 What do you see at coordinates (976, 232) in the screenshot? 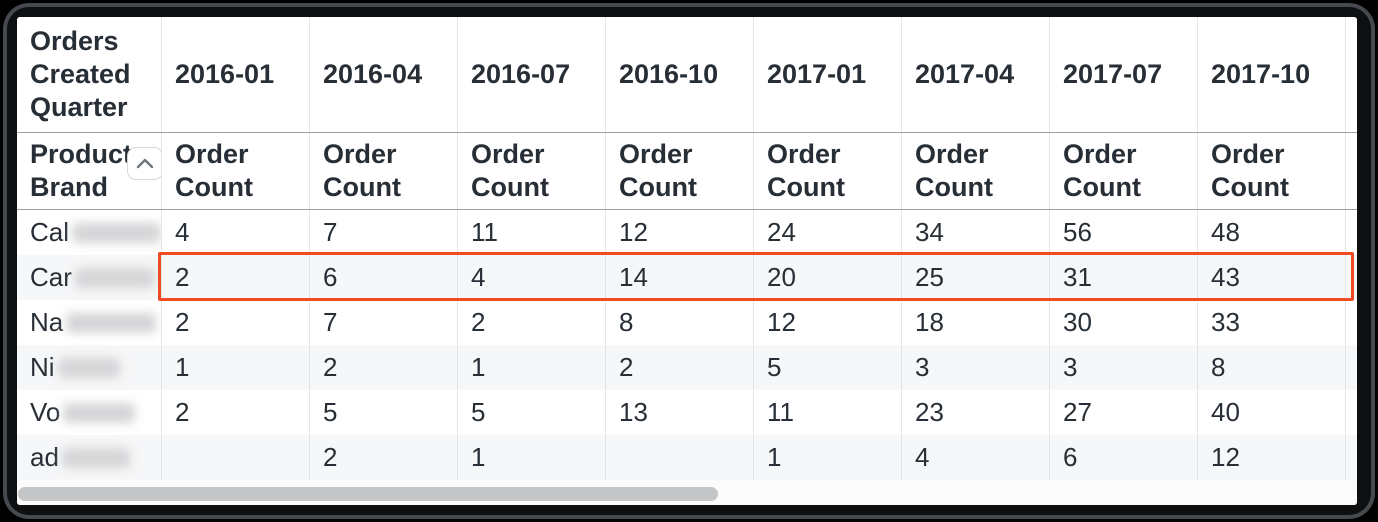
I see `value-cell-Cal-2017-04: 34` at bounding box center [976, 232].